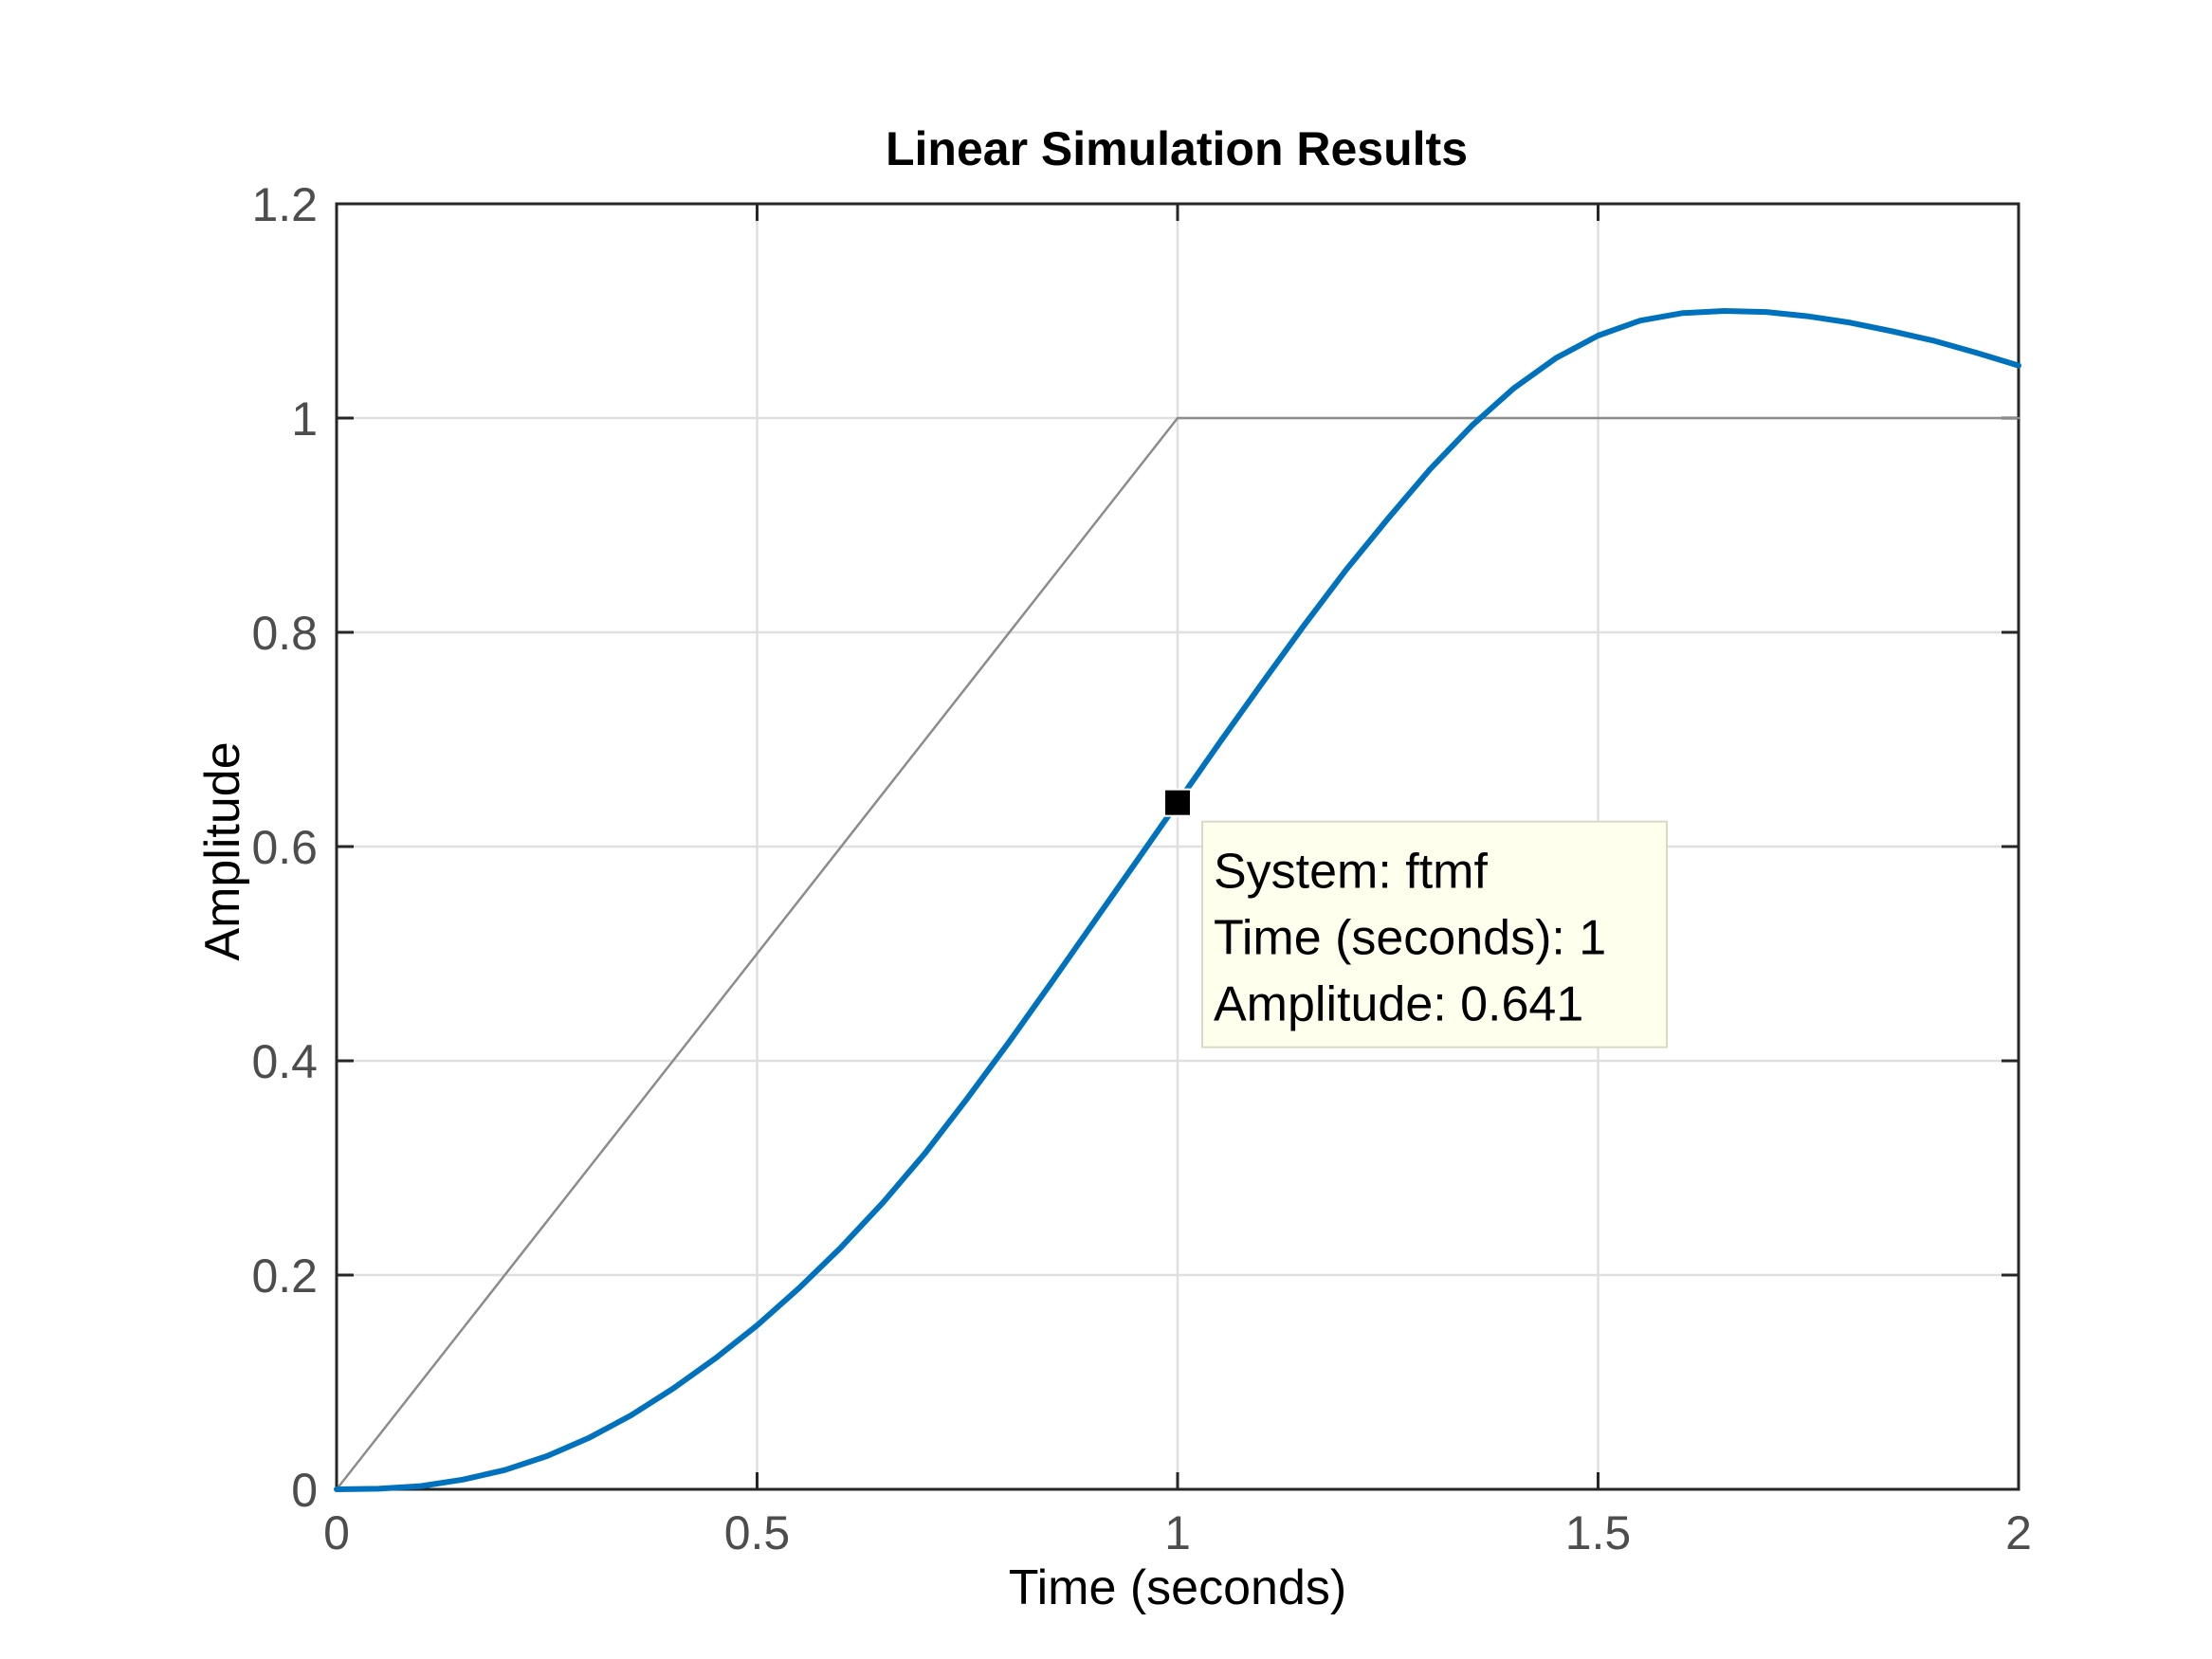  I want to click on y-tick-label: 1.2, so click(284, 204).